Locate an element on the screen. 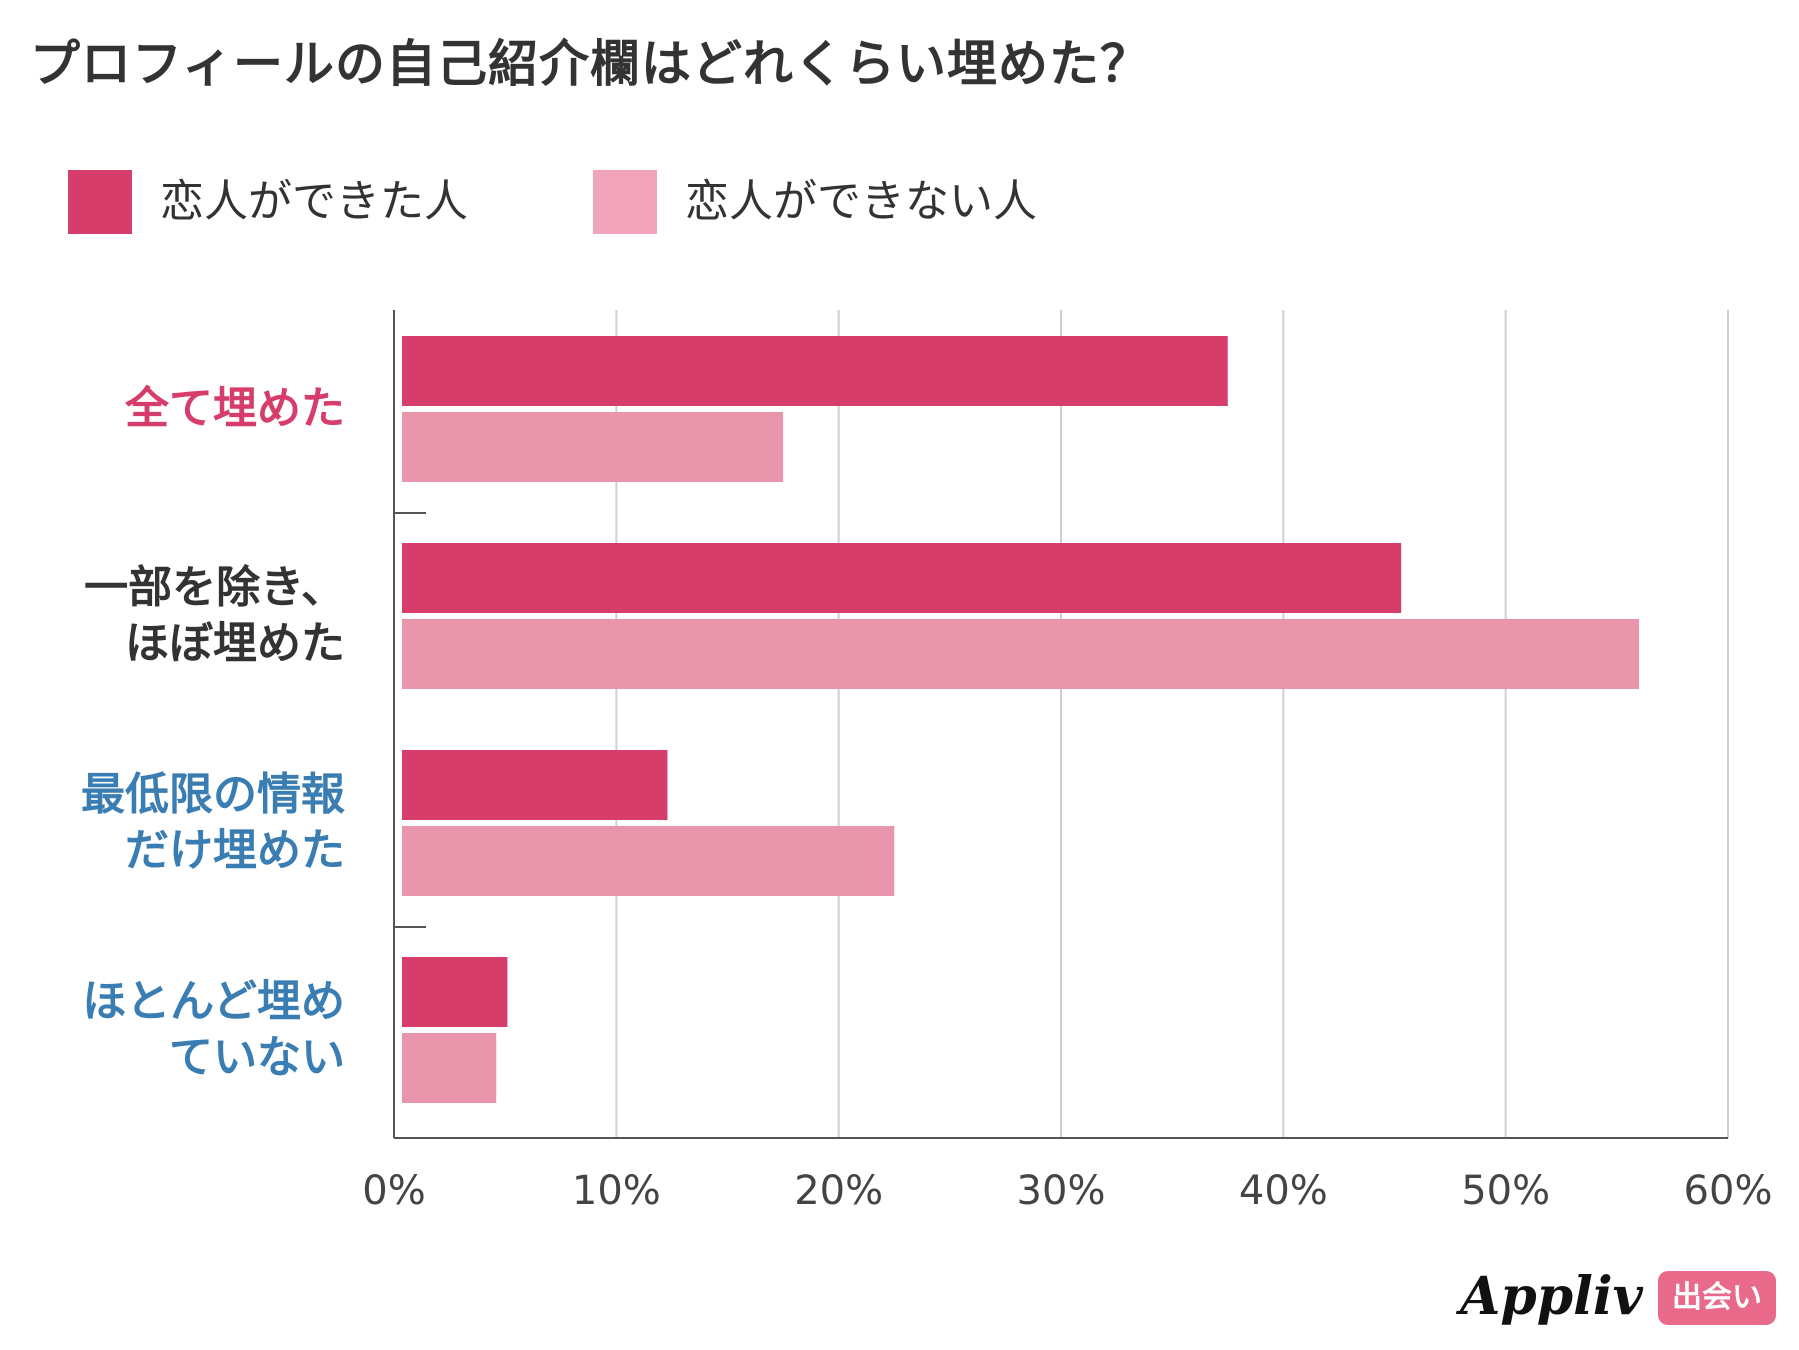 The height and width of the screenshot is (1350, 1799). x-tick-label: 0% is located at coordinates (393, 1191).